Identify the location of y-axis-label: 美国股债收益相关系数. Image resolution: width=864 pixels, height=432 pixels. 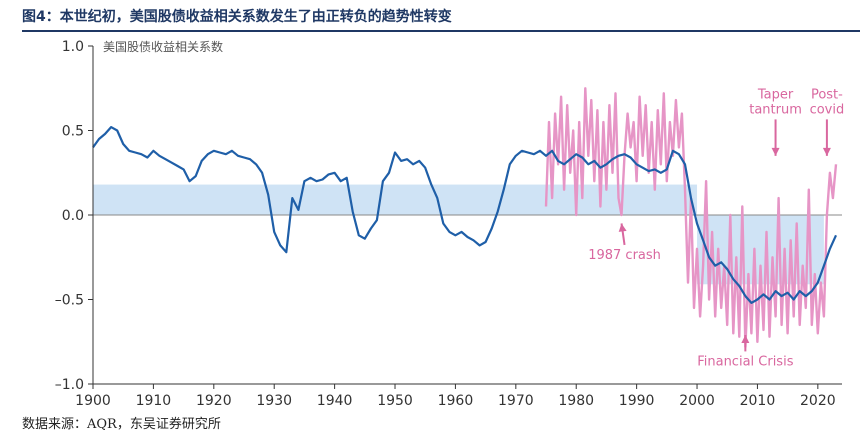
(163, 46).